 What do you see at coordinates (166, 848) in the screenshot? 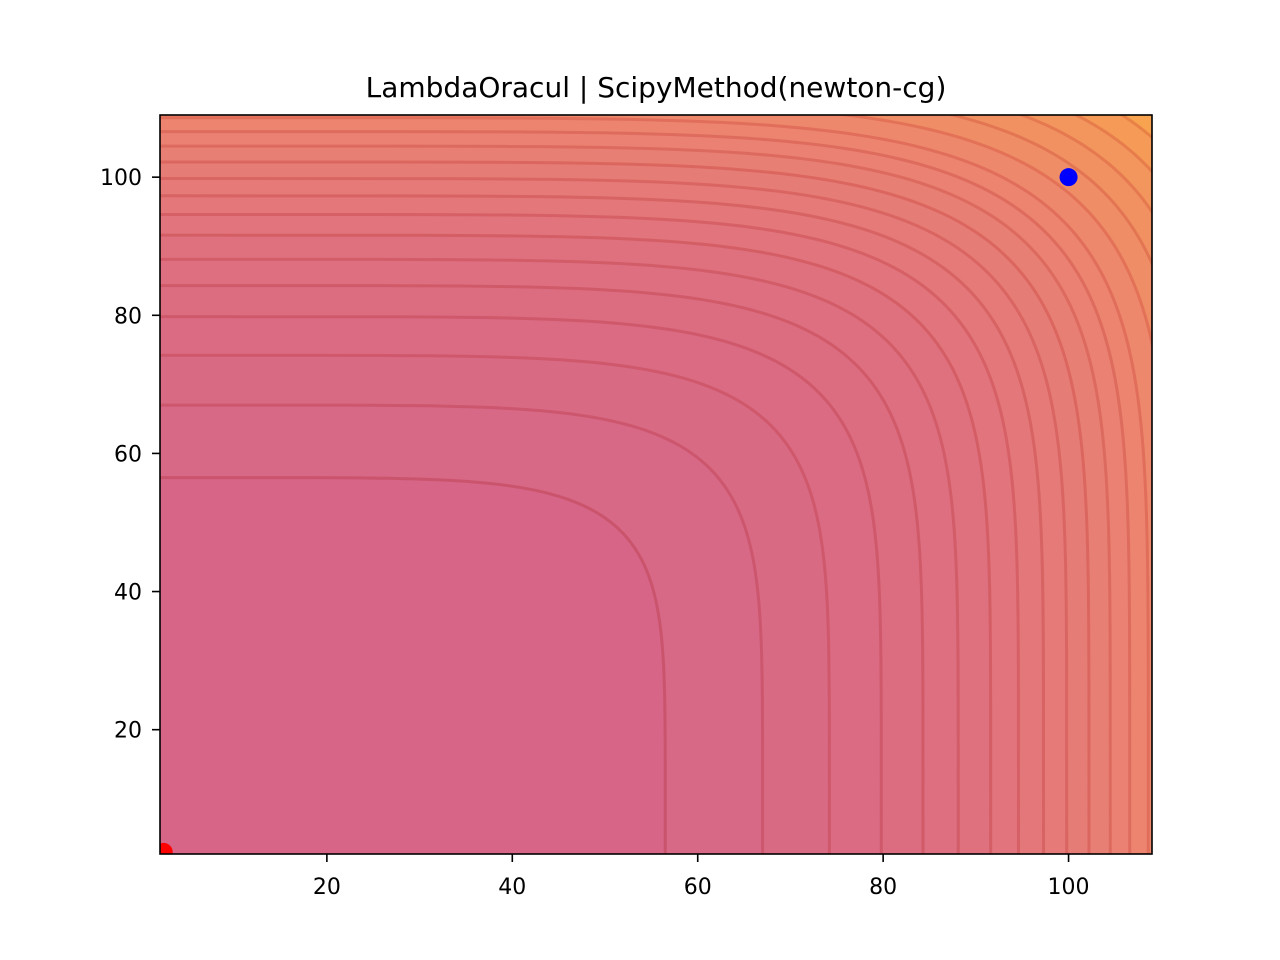
I see `start-point` at bounding box center [166, 848].